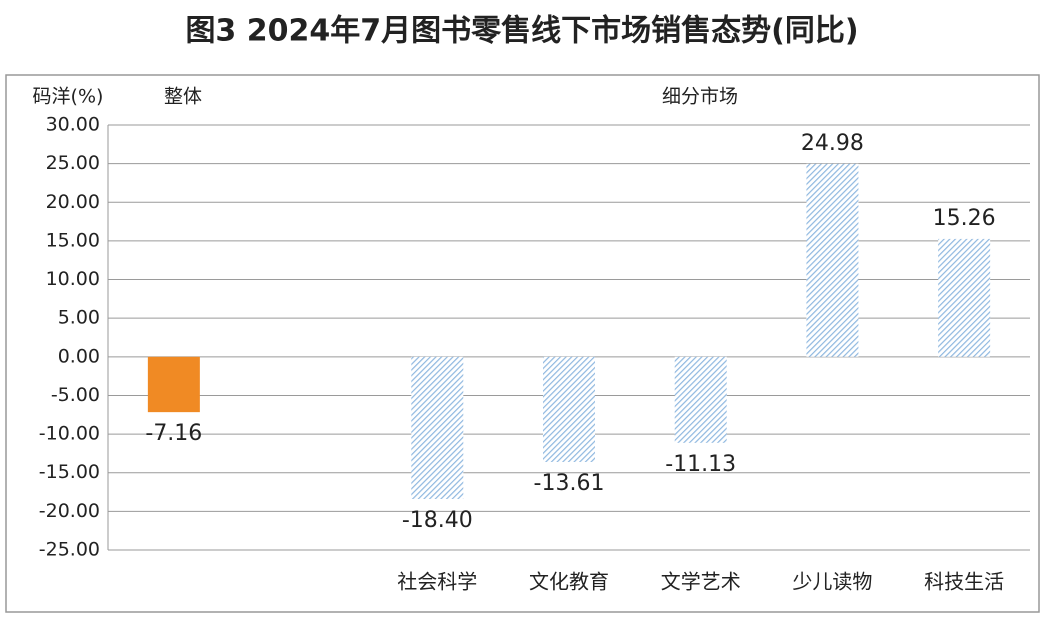 This screenshot has height=620, width=1045. Describe the element at coordinates (701, 582) in the screenshot. I see `x-tick-label: 文学艺术` at that location.